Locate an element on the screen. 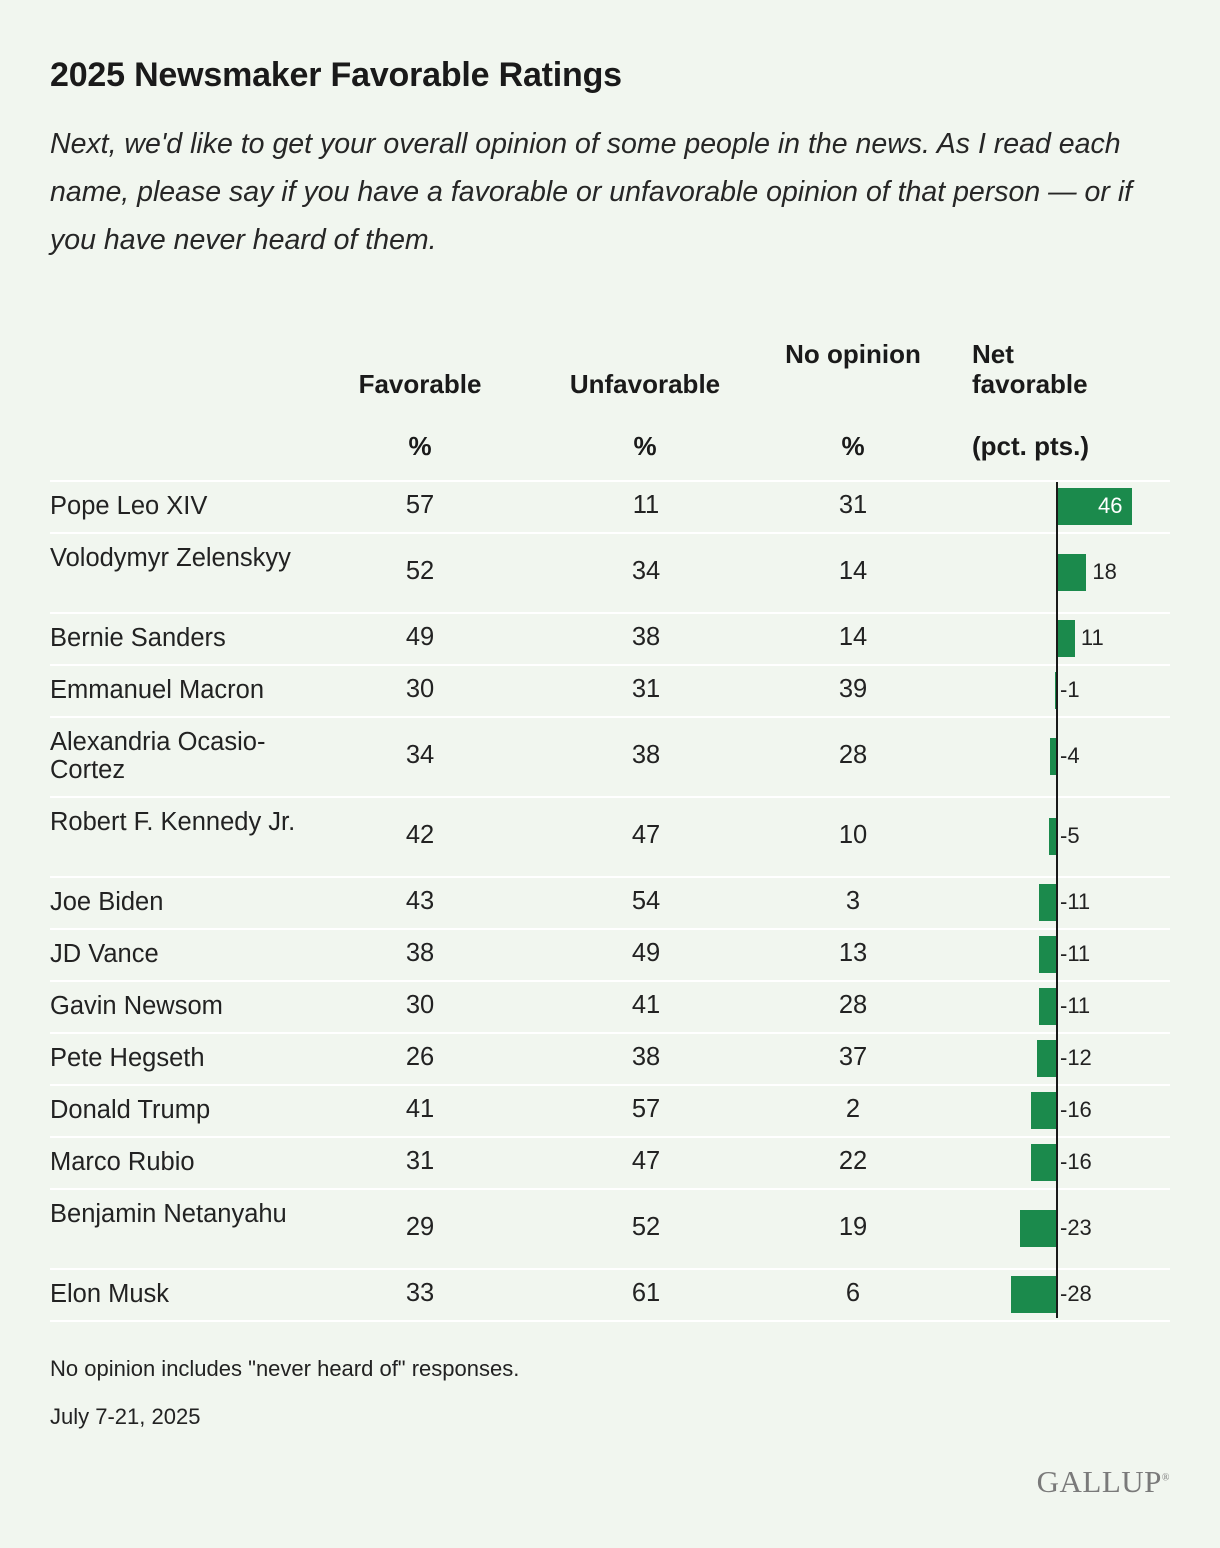  cell-unfavorable: 11 is located at coordinates (646, 505).